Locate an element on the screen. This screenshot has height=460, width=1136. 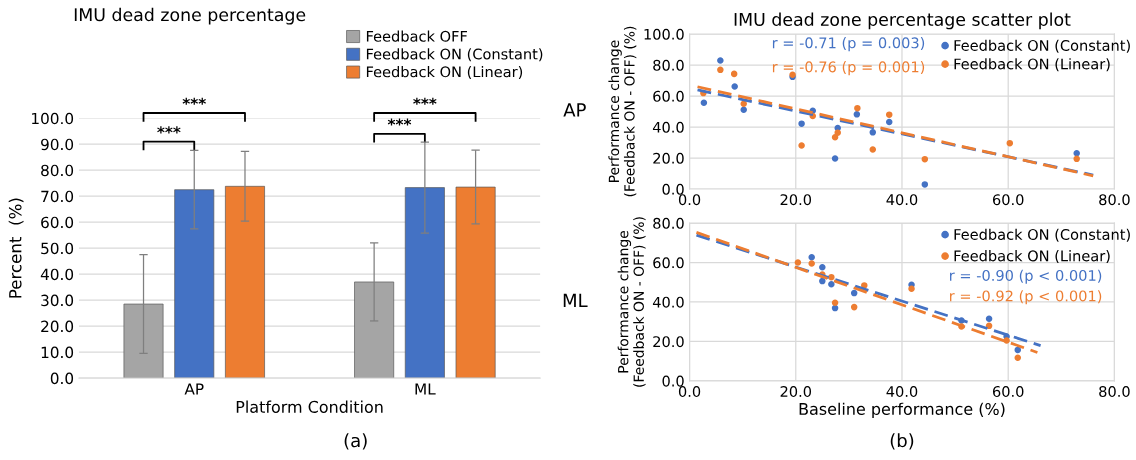
x-tick-label: ML is located at coordinates (425, 389).